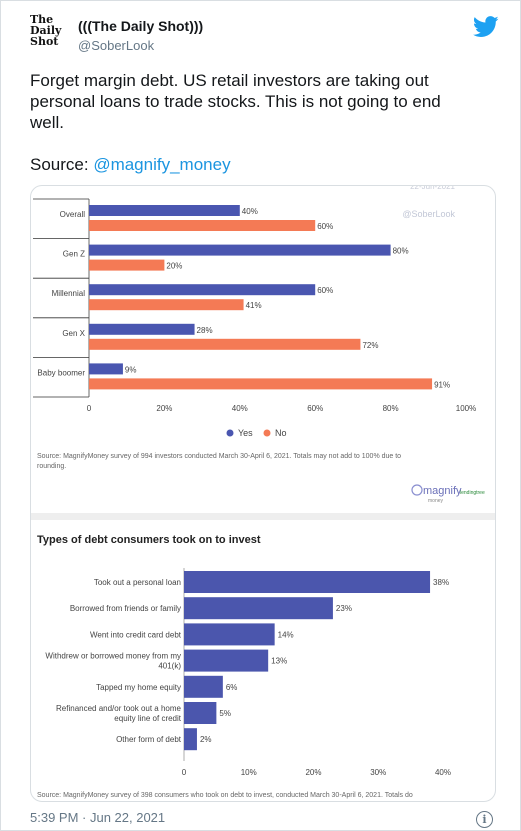  I want to click on user-handle: @SoberLook, so click(116, 45).